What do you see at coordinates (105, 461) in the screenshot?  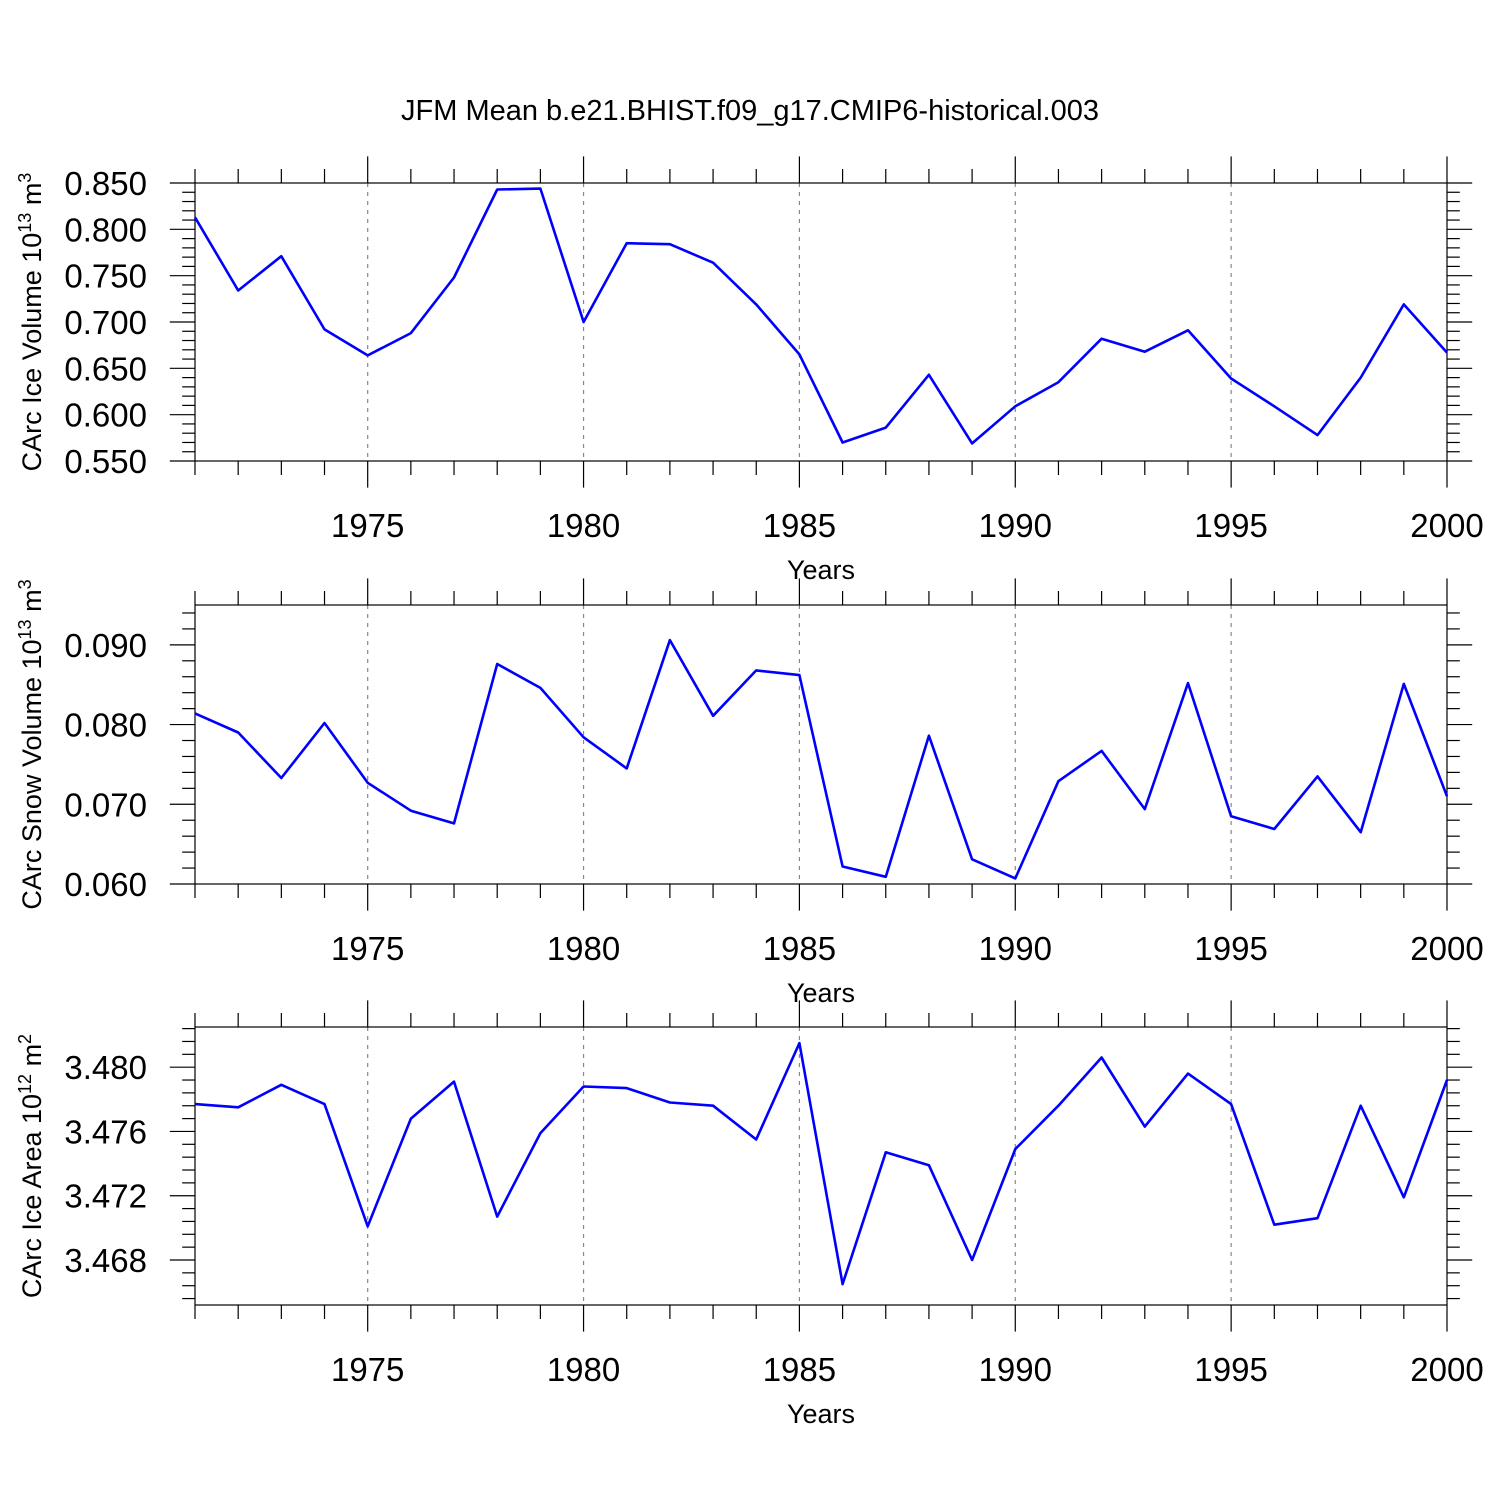 I see `y-tick-label: 0.550` at bounding box center [105, 461].